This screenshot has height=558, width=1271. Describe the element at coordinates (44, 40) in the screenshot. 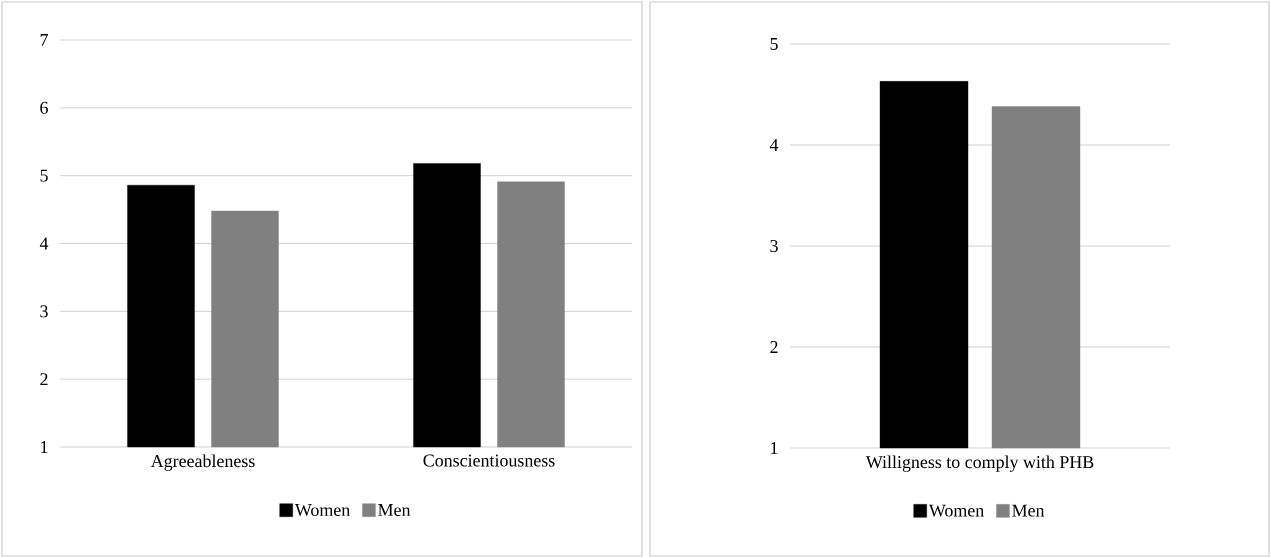

I see `y-tick-label: 7` at that location.